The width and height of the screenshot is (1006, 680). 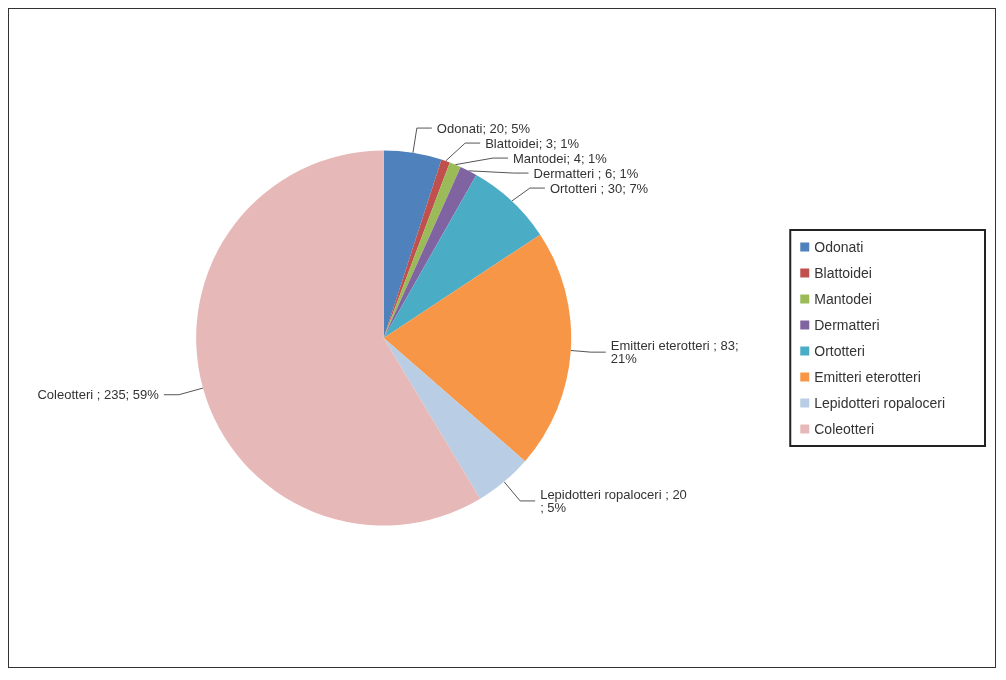 I want to click on data-label: Blattoidei; 3; 1%, so click(x=532, y=143).